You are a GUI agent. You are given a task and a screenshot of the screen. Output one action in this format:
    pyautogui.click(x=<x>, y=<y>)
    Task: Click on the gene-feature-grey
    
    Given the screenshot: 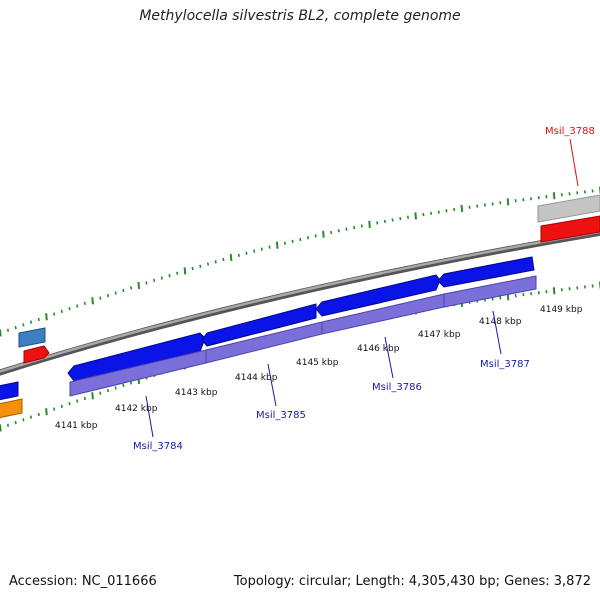 What is the action you would take?
    pyautogui.click(x=568, y=208)
    